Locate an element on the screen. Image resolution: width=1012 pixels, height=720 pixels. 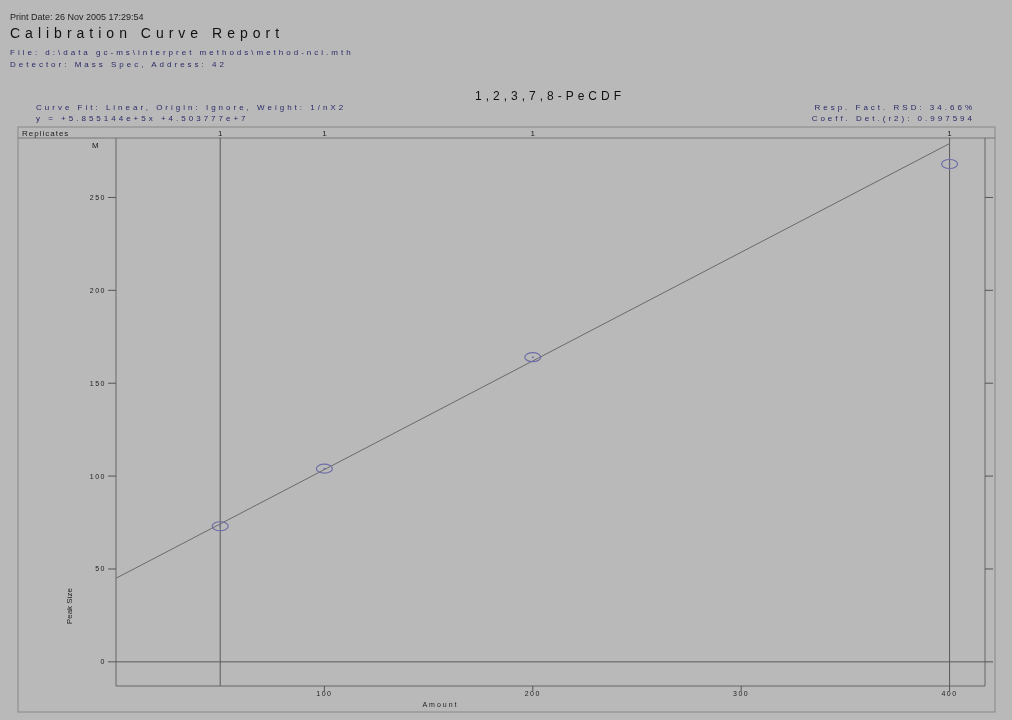
chart-subtitle: 1,2,3,7,8-PeCDF is located at coordinates (550, 96).